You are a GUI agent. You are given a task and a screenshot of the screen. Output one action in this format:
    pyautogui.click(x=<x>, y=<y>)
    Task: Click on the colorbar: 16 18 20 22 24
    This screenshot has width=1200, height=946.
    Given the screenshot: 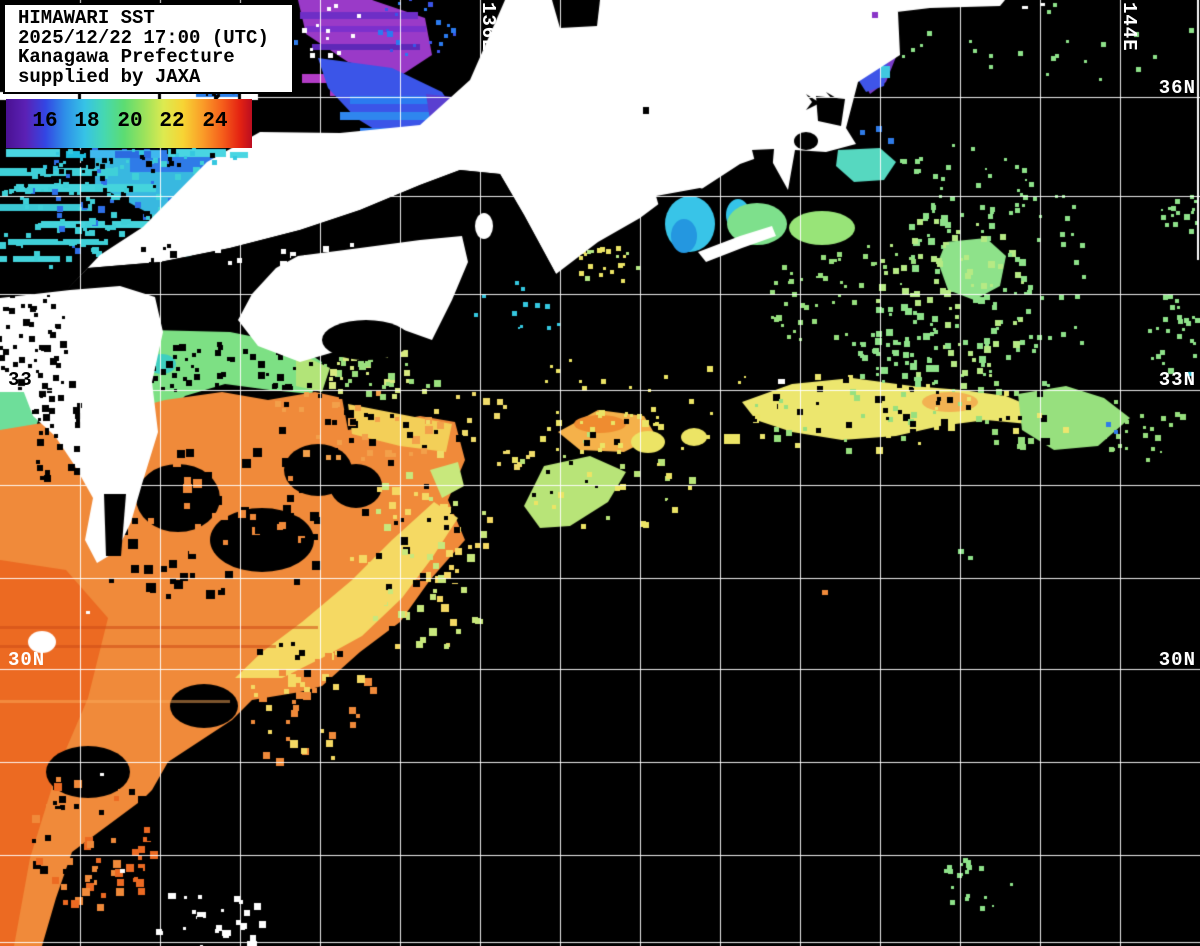 What is the action you would take?
    pyautogui.click(x=129, y=123)
    